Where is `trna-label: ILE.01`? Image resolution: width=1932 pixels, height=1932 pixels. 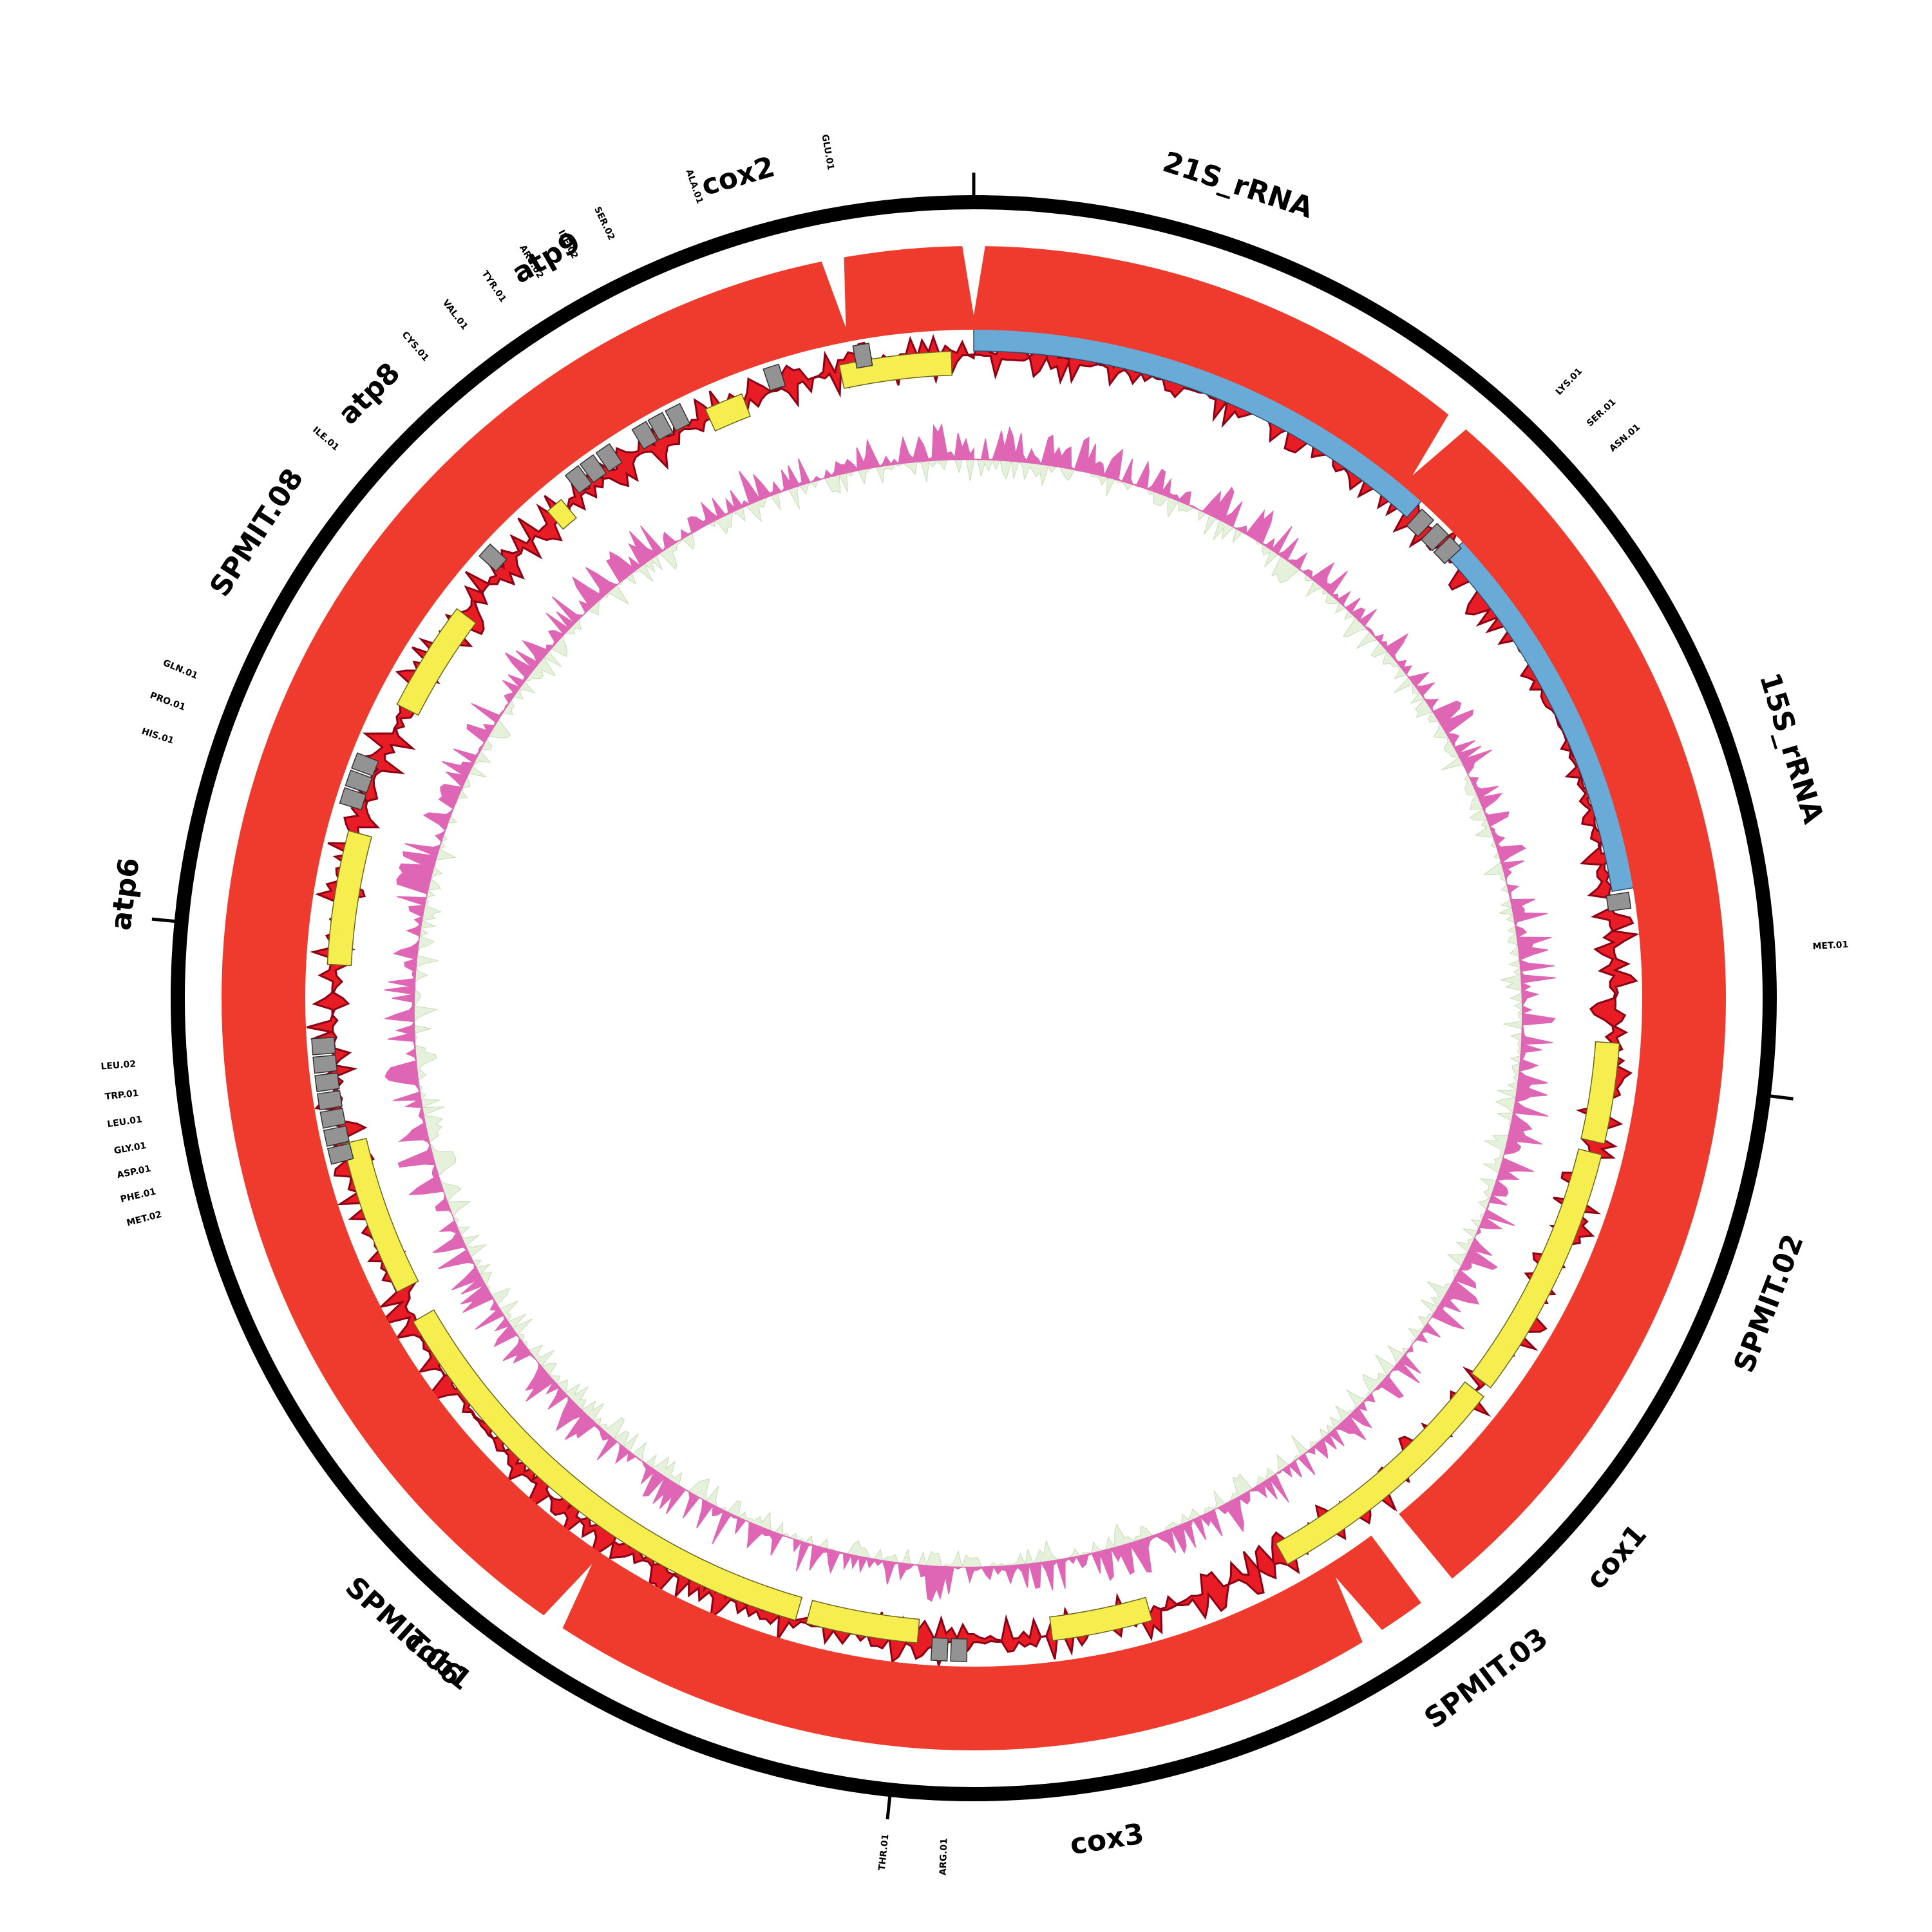 trna-label: ILE.01 is located at coordinates (326, 439).